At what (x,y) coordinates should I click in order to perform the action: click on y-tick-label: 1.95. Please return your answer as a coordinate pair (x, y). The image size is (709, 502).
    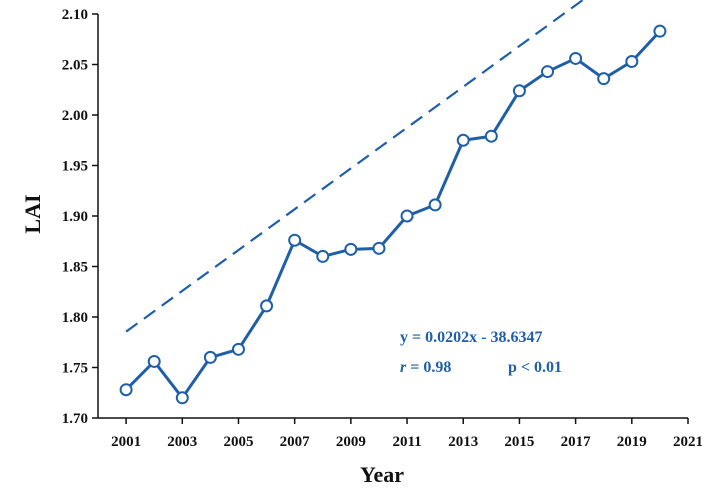
    Looking at the image, I should click on (75, 167).